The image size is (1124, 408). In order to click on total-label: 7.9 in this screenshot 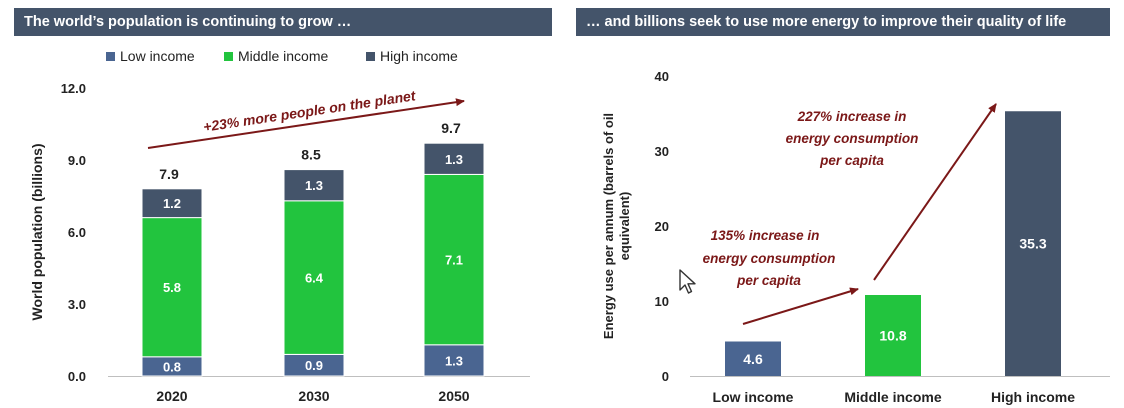, I will do `click(169, 174)`.